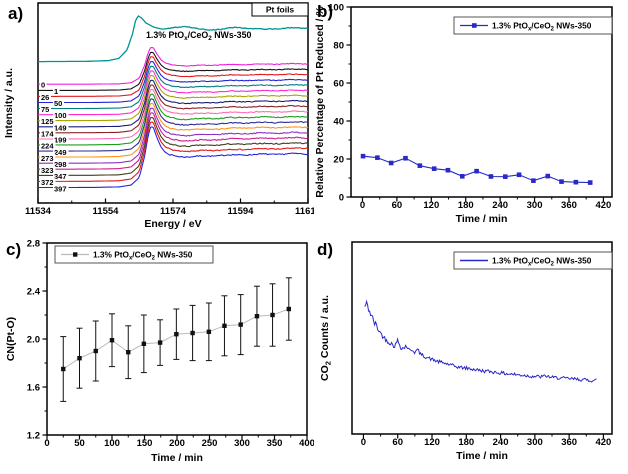  What do you see at coordinates (338, 83) in the screenshot?
I see `y-tick-label: 60` at bounding box center [338, 83].